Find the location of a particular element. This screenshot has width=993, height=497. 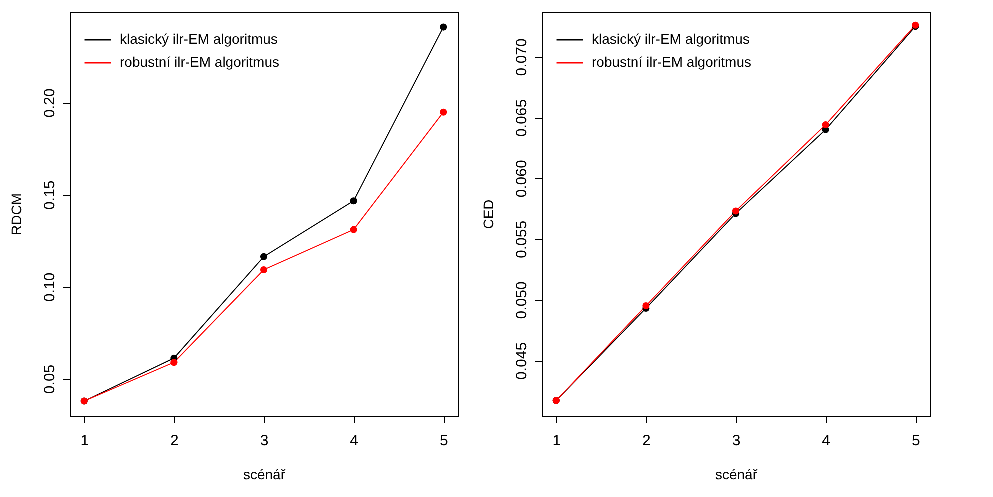

y-tick-label: 0.050 is located at coordinates (522, 301).